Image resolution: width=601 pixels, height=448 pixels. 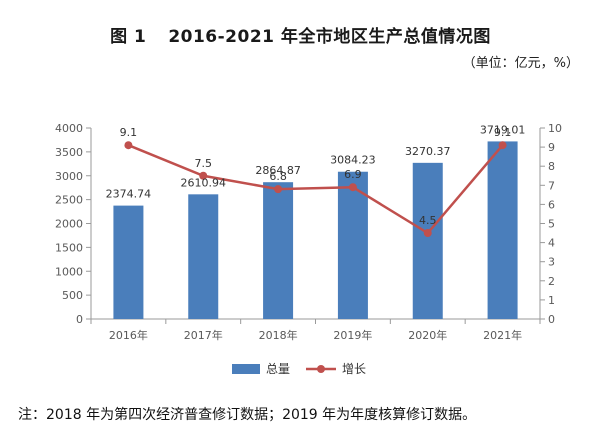 I want to click on legend-marker-line, so click(x=321, y=369).